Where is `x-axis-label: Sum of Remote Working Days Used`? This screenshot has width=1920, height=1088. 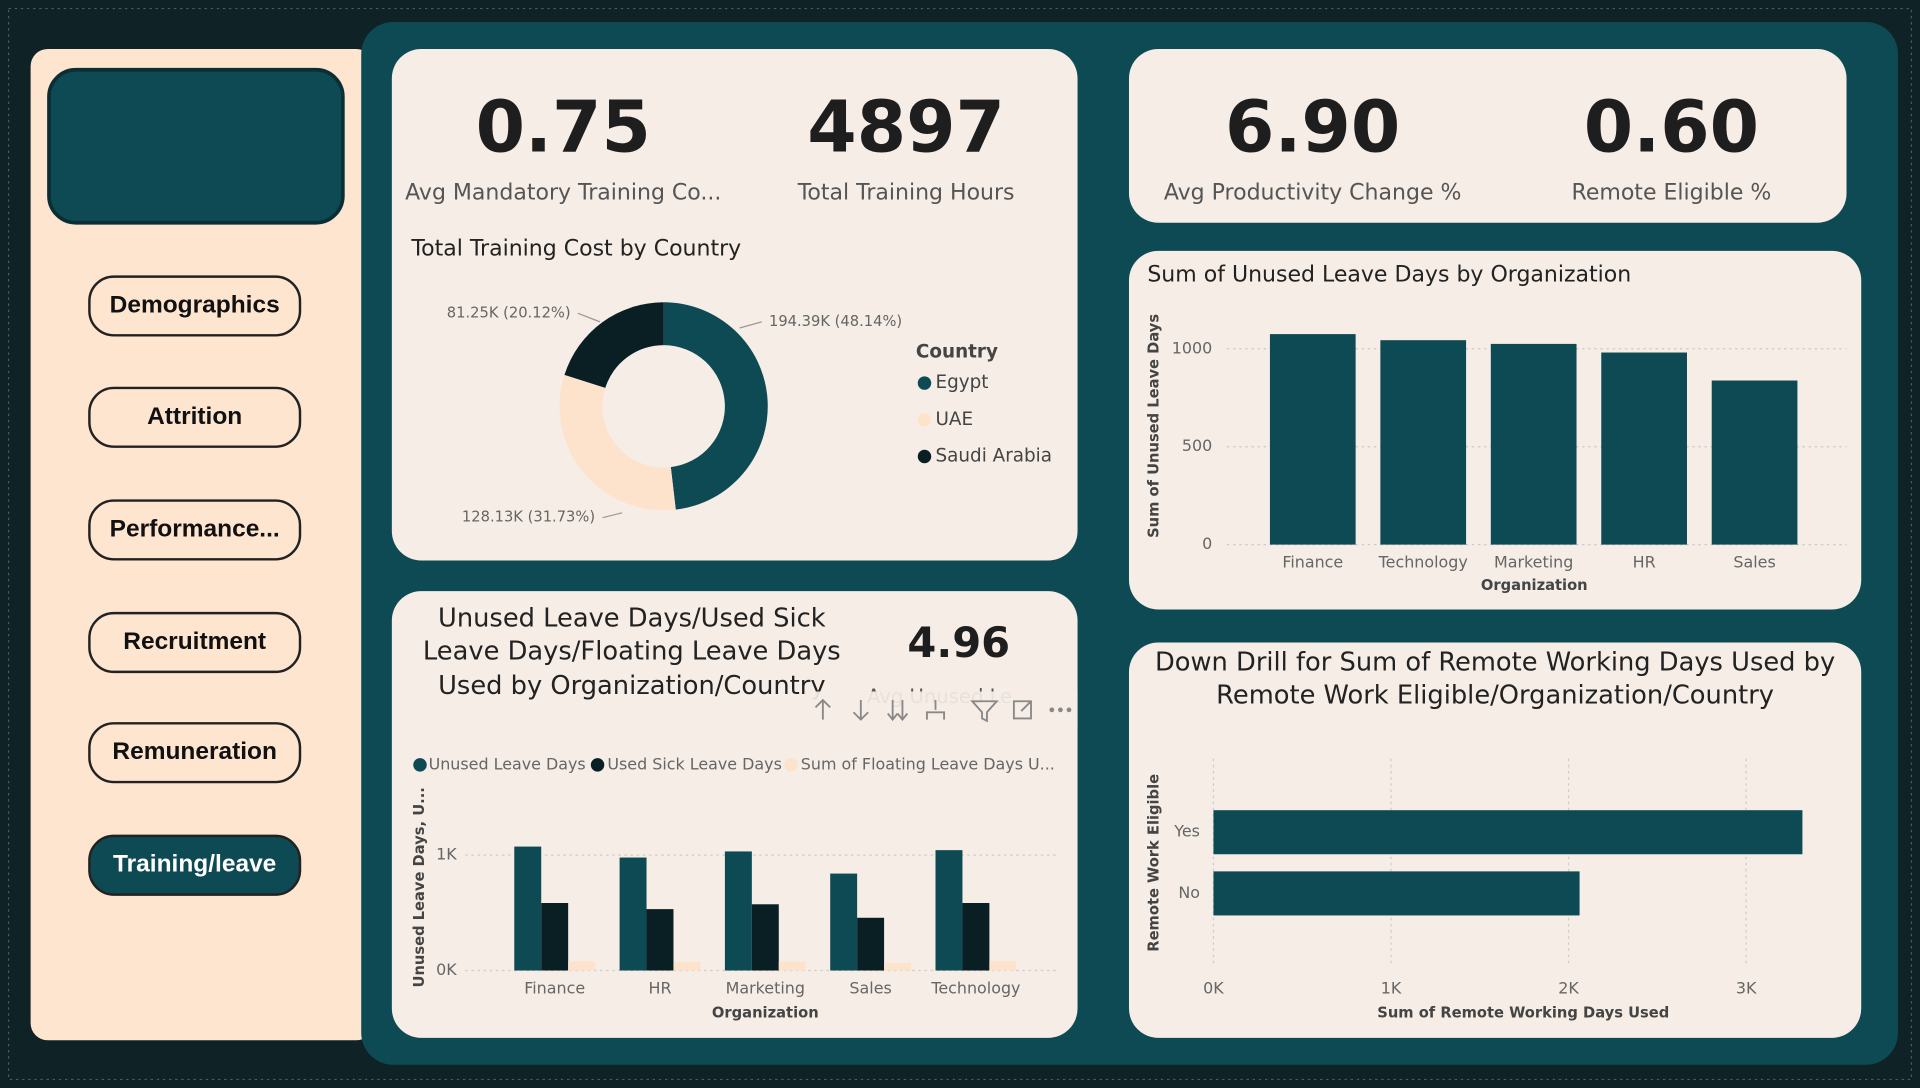
x-axis-label: Sum of Remote Working Days Used is located at coordinates (1523, 1012).